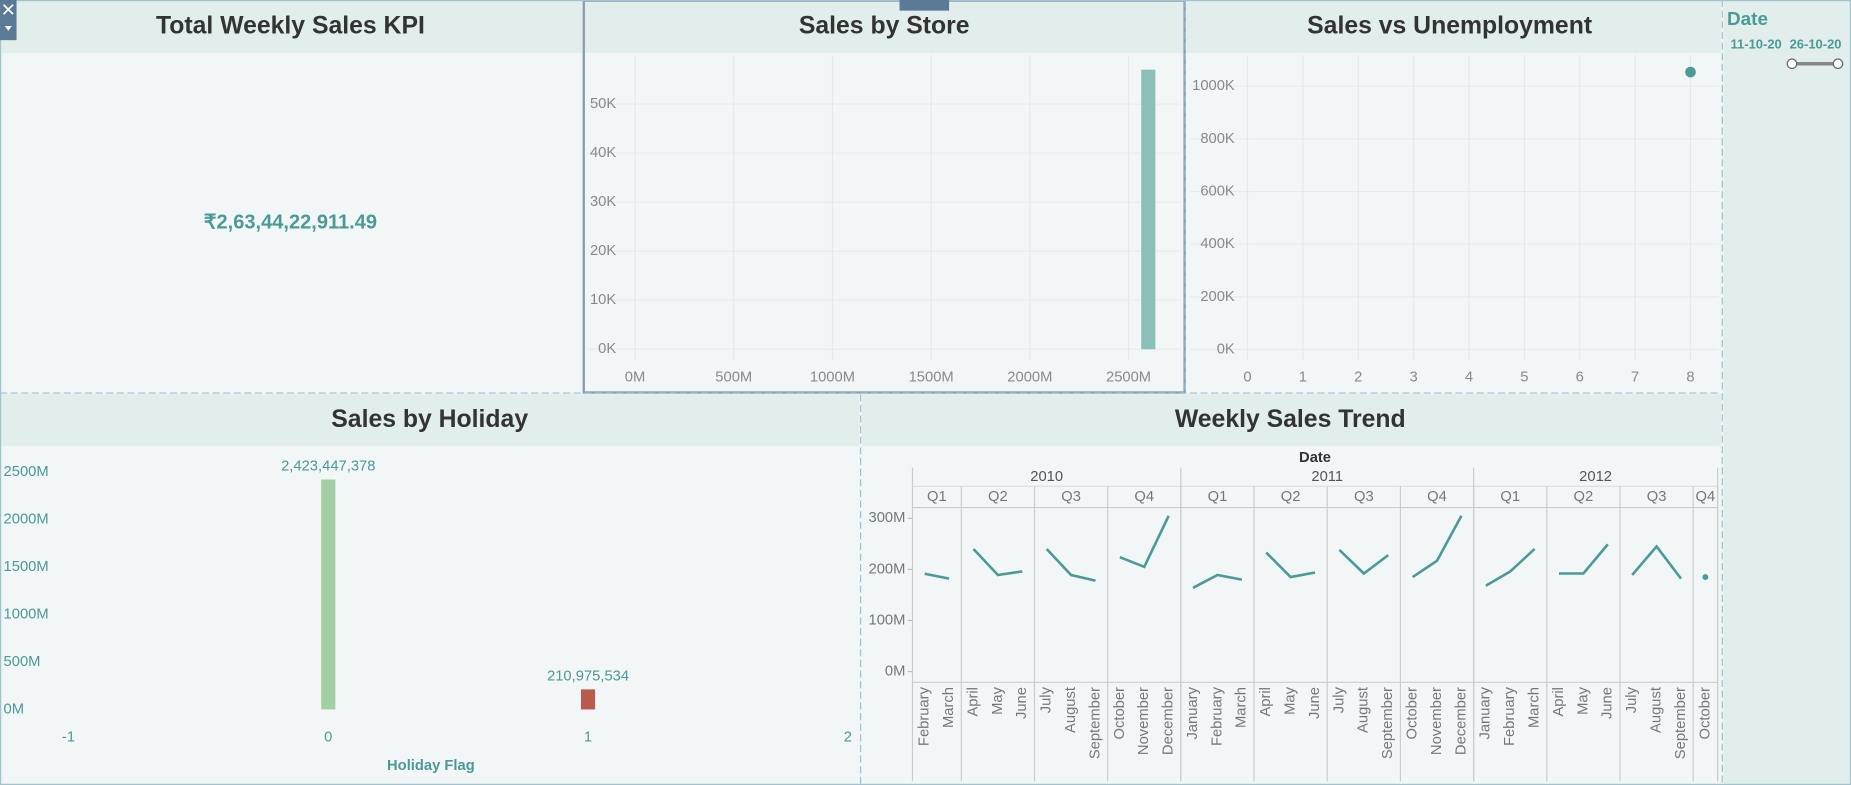 Image resolution: width=1851 pixels, height=785 pixels. I want to click on y-tick-label: 20K, so click(603, 251).